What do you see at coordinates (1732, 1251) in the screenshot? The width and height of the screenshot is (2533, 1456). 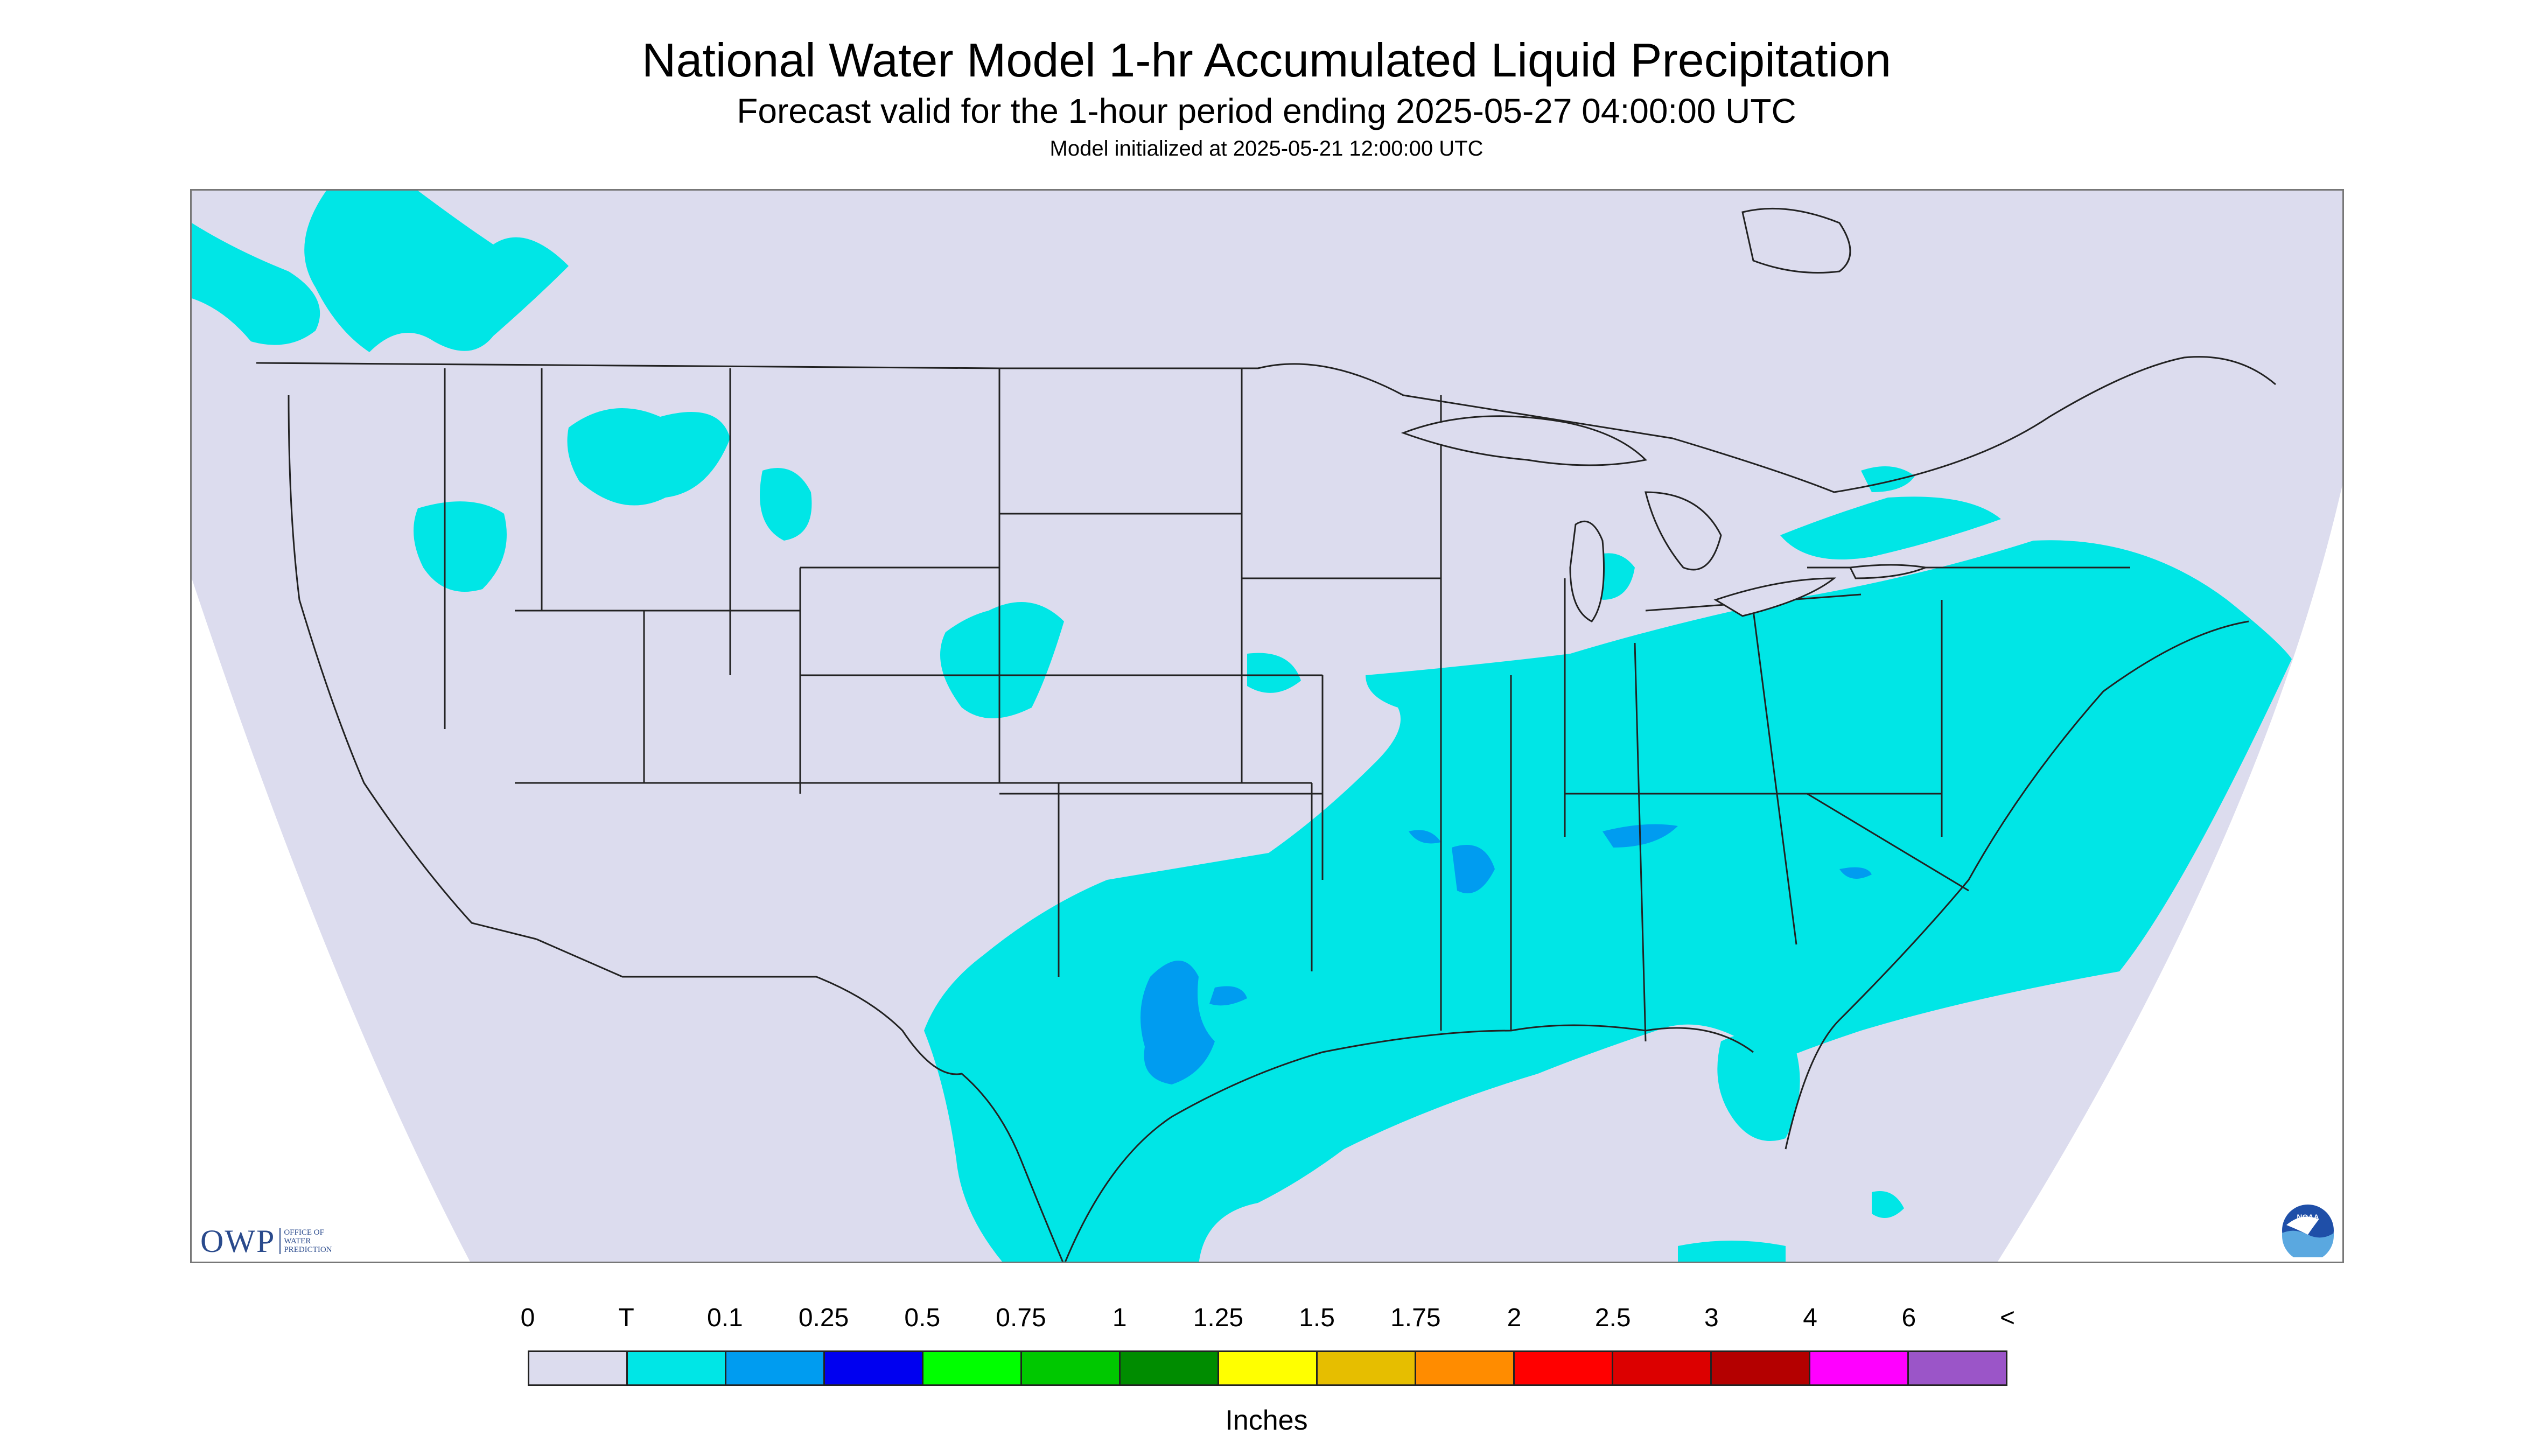 I see `precip-area-gulf-south` at bounding box center [1732, 1251].